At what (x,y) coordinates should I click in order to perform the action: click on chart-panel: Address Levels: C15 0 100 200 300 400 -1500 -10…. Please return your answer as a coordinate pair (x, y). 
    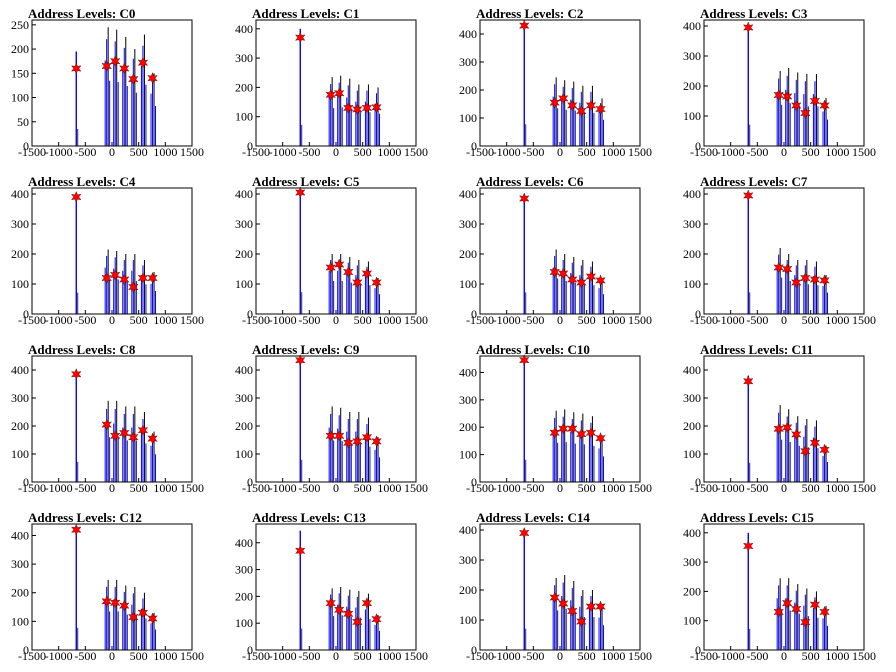
    Looking at the image, I should click on (784, 588).